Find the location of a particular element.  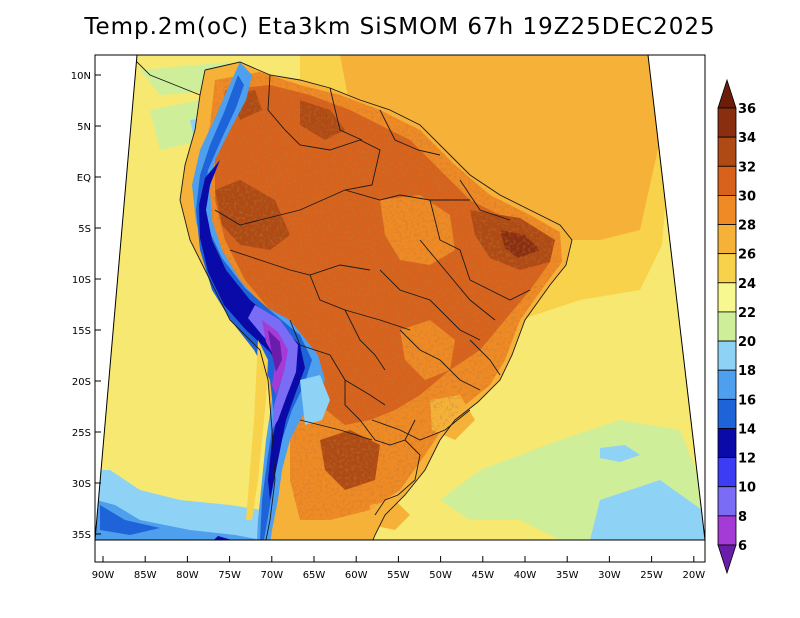

central-america-coast is located at coordinates (165, 75).